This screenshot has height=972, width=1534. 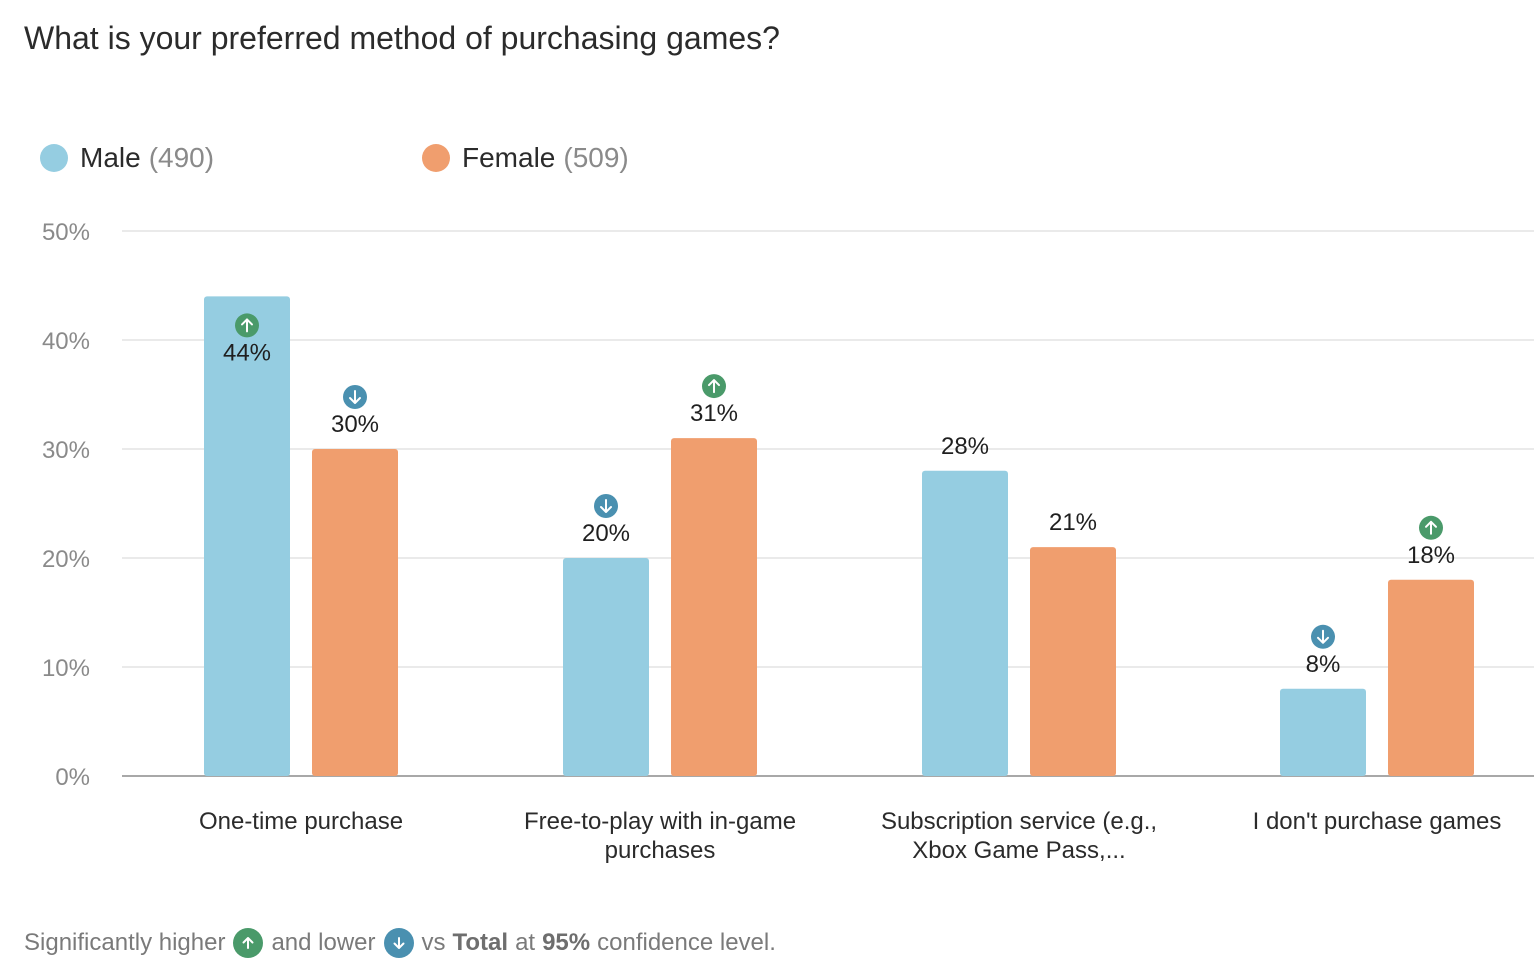 What do you see at coordinates (54, 158) in the screenshot?
I see `legend-swatch-male` at bounding box center [54, 158].